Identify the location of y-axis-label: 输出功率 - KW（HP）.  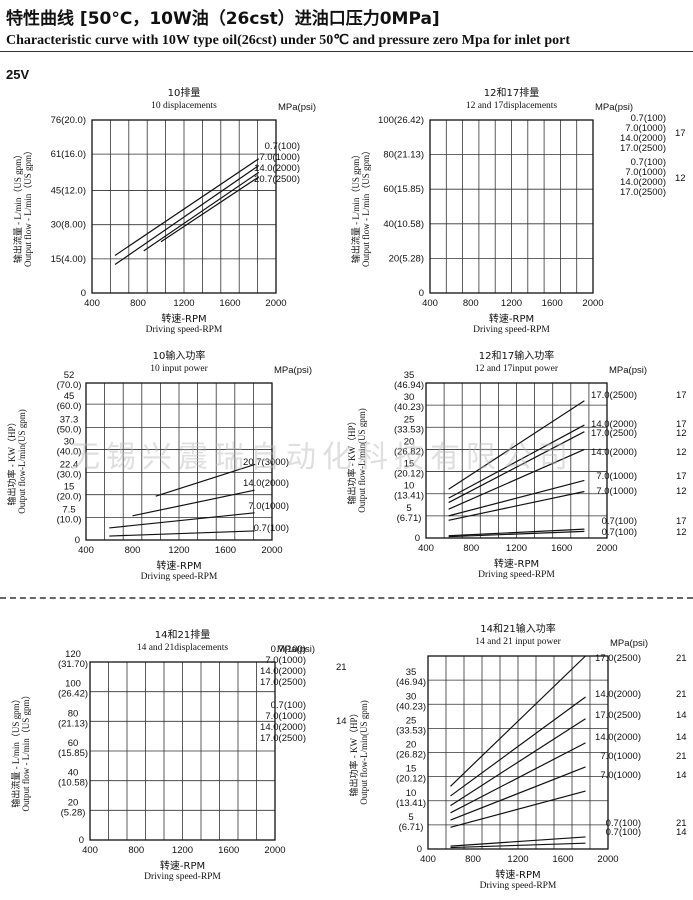
(351, 461).